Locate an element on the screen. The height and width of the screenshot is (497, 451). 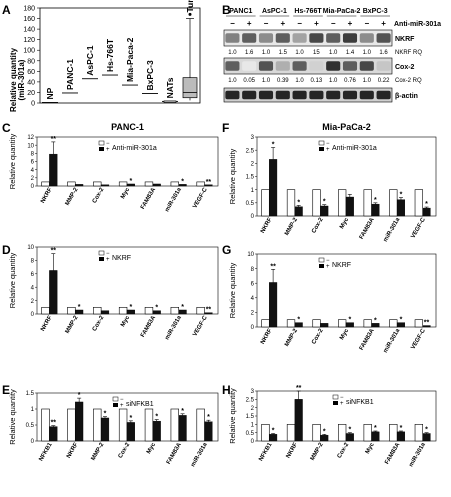
ytick-label: 4 is located at coordinates (33, 171).